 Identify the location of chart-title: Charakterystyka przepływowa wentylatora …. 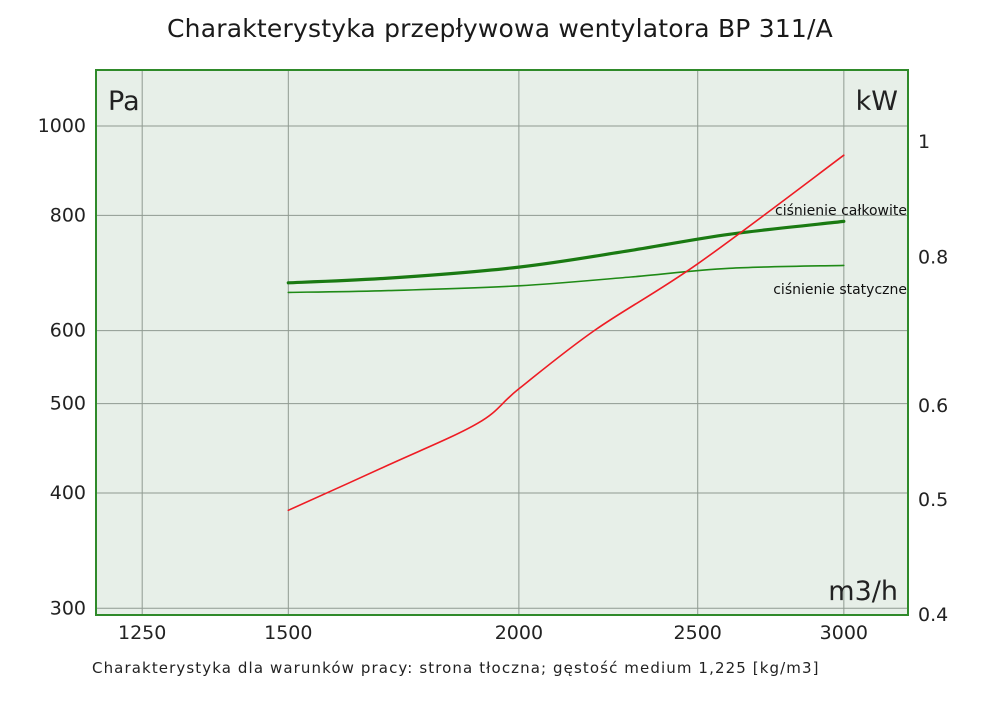
(500, 28).